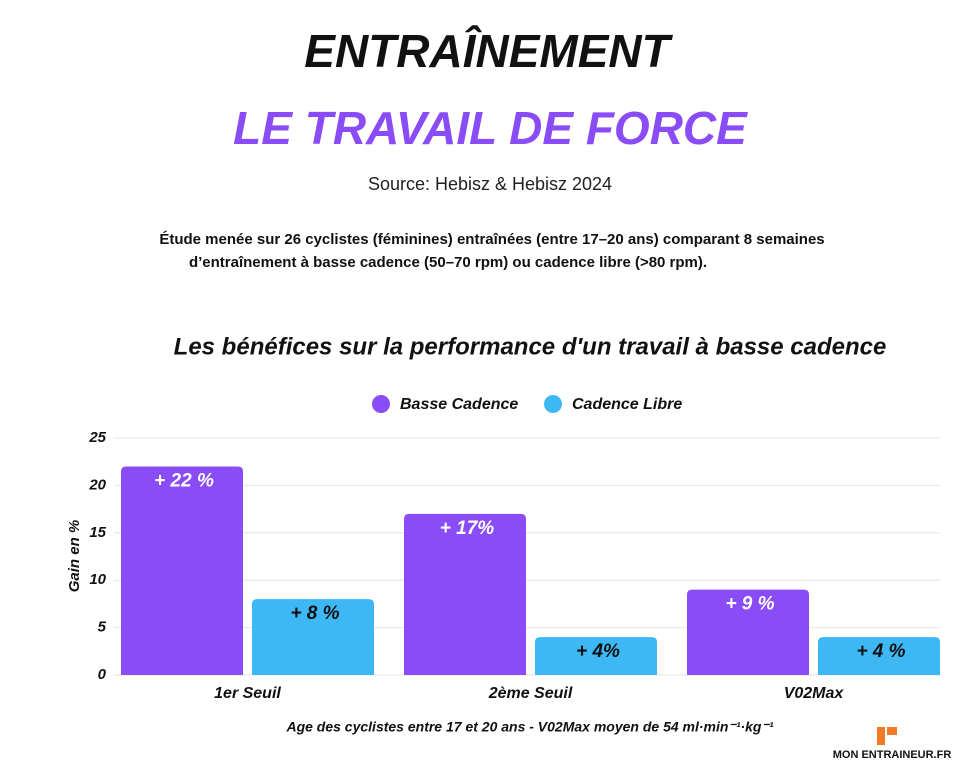 The image size is (980, 784). I want to click on value-label: + 4%, so click(598, 651).